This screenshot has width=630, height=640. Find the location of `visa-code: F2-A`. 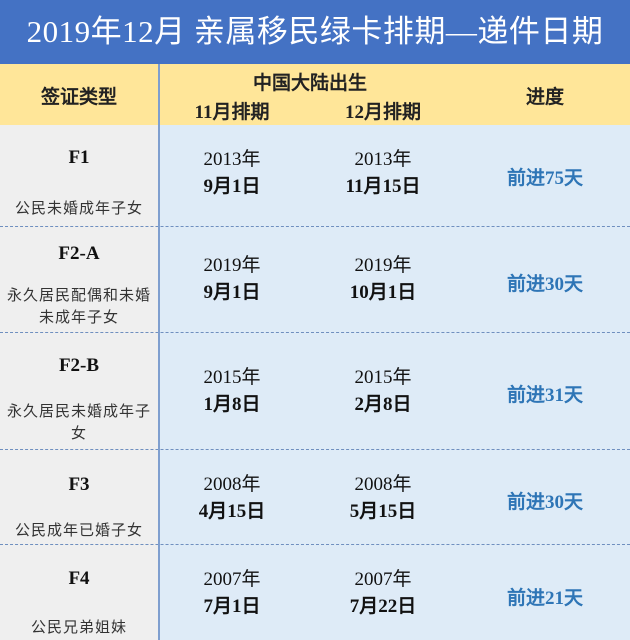

visa-code: F2-A is located at coordinates (79, 253).